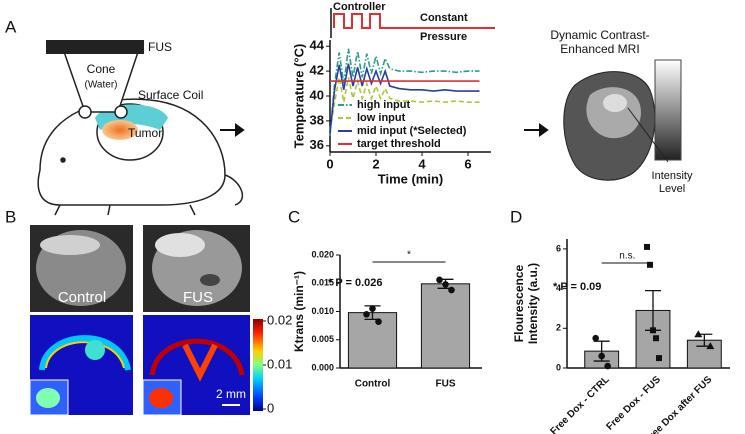  Describe the element at coordinates (558, 288) in the screenshot. I see `y-tick-label: 4` at that location.